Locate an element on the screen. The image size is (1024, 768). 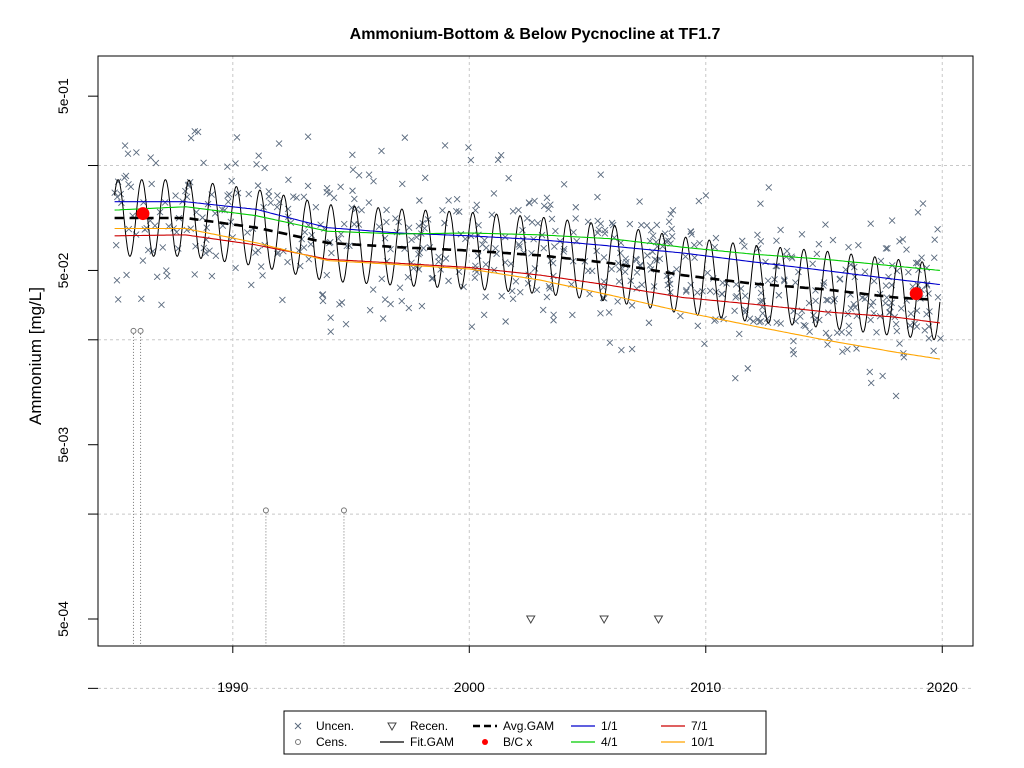
x-axis: 1990 2000 2010 2020 is located at coordinates (587, 670).